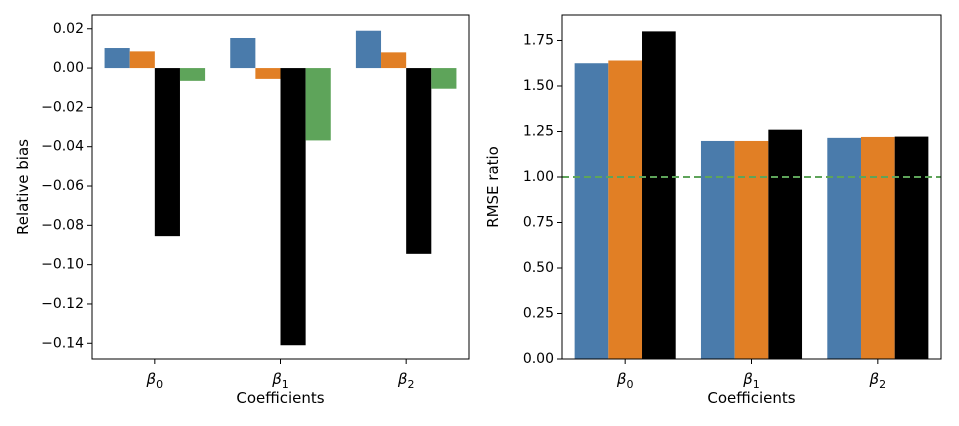 The image size is (959, 426). I want to click on y-tick-label: −0.06, so click(62, 186).